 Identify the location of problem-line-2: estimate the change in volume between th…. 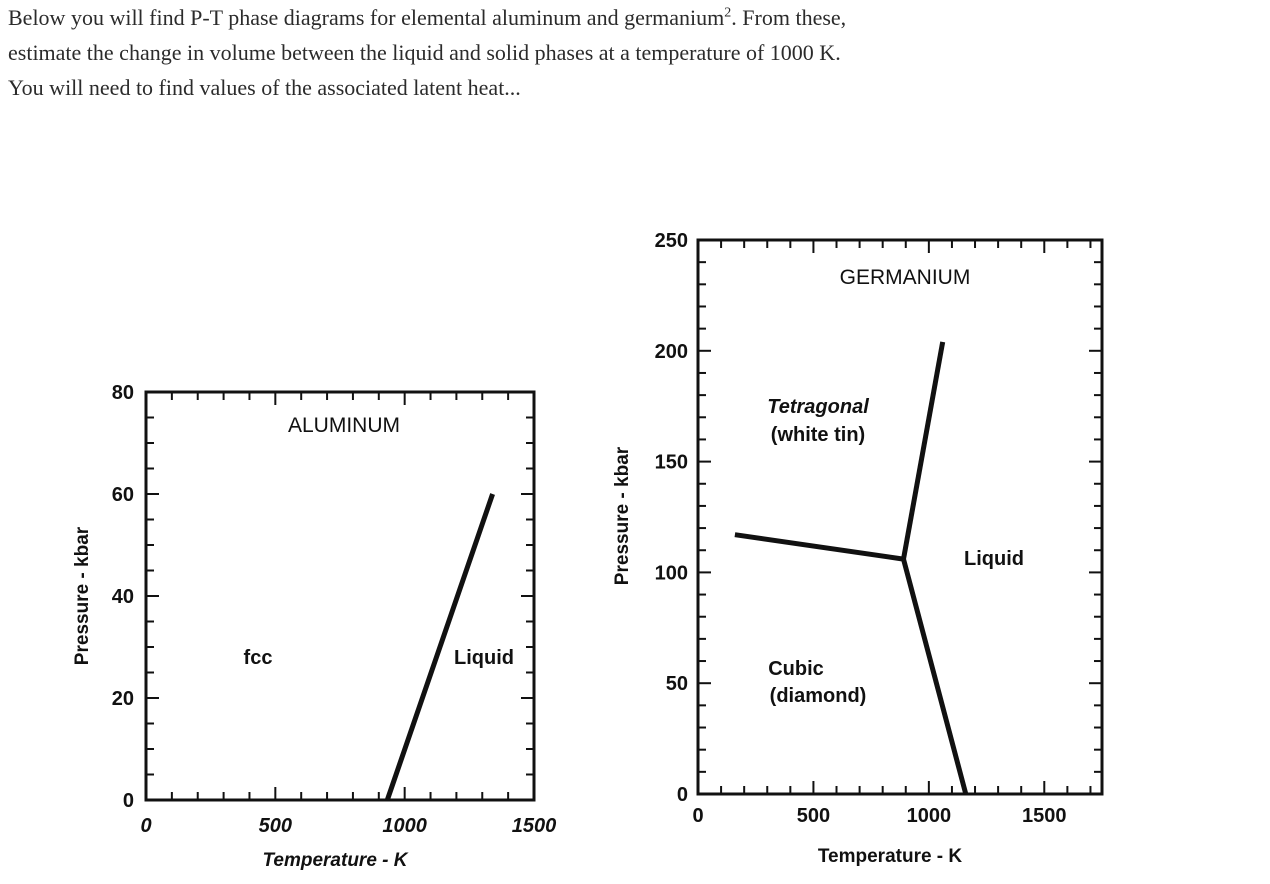
(424, 52).